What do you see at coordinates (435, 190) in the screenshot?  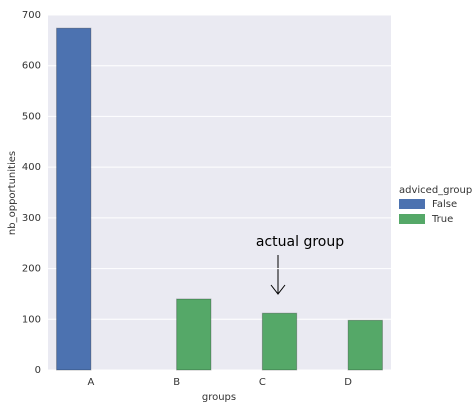 I see `legend-title: adviced_group` at bounding box center [435, 190].